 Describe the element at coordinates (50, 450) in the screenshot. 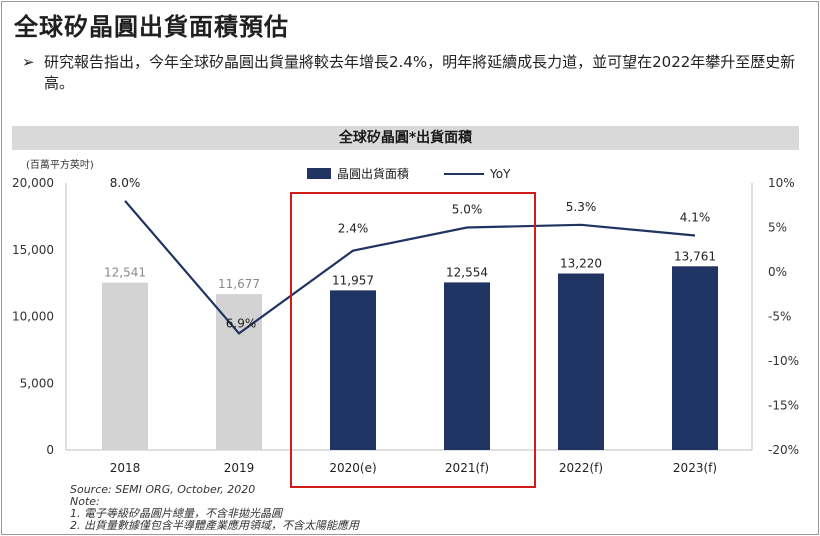

I see `y-left-tick-label: 0` at that location.